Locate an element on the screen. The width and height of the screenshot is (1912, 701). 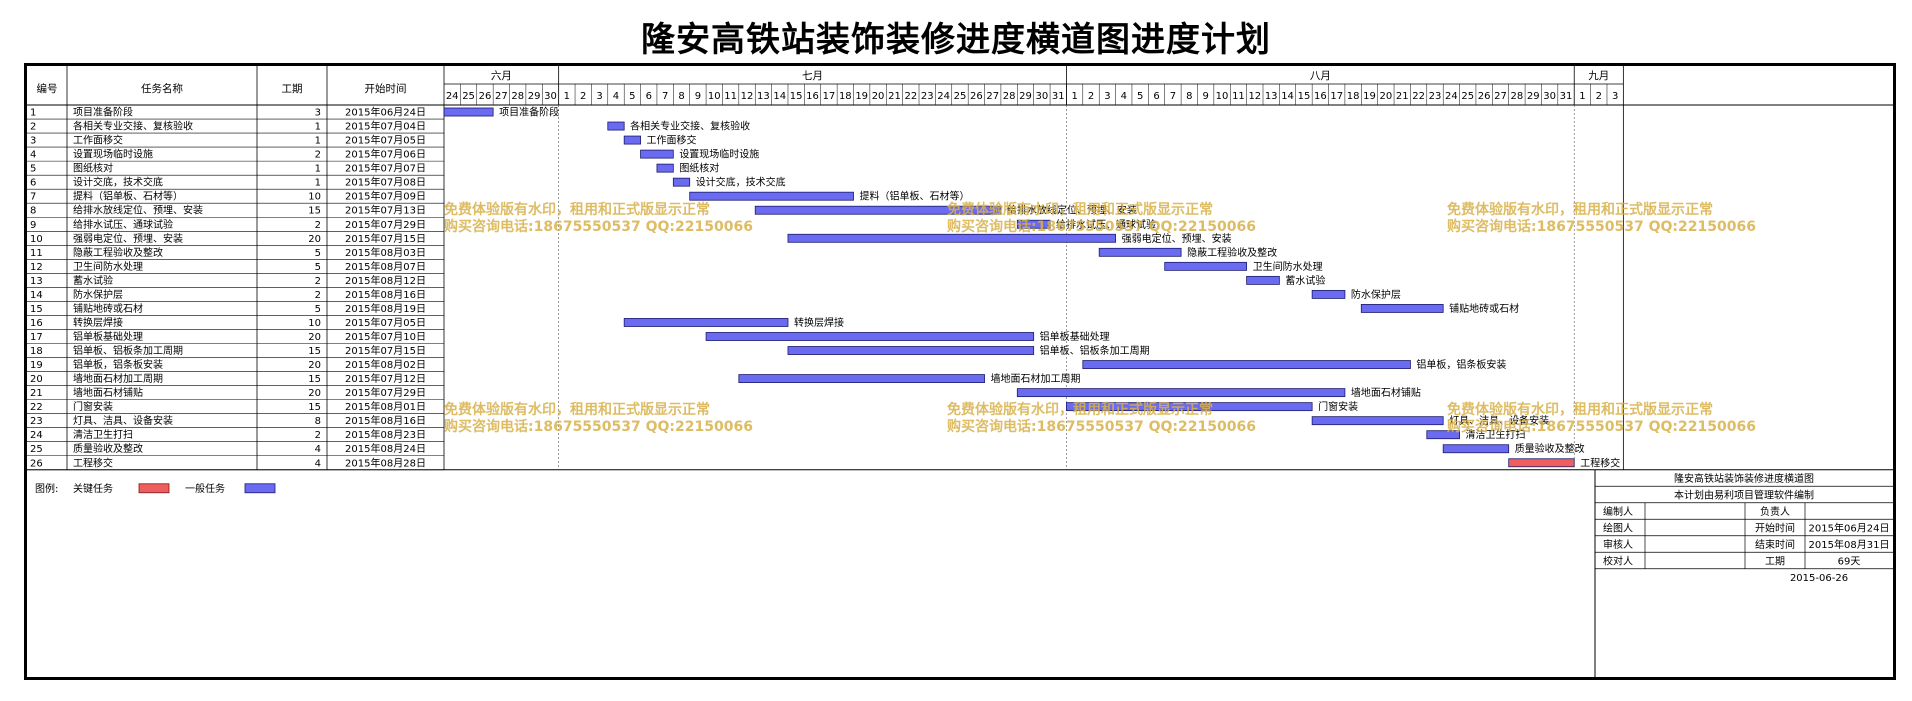
task-name: 工作面移交 is located at coordinates (98, 140).